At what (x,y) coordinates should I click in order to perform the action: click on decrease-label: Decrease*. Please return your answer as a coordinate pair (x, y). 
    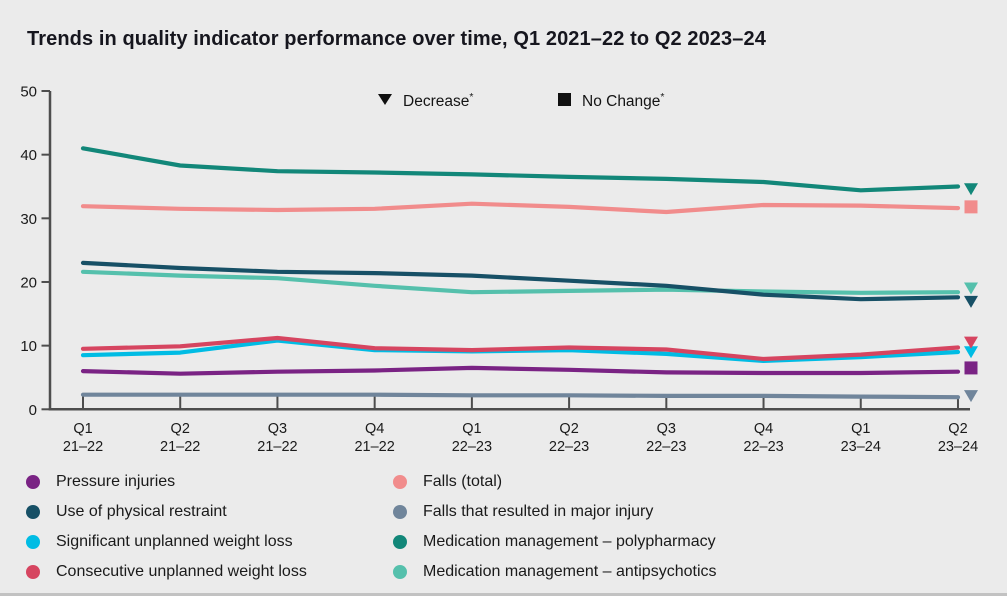
    Looking at the image, I should click on (438, 101).